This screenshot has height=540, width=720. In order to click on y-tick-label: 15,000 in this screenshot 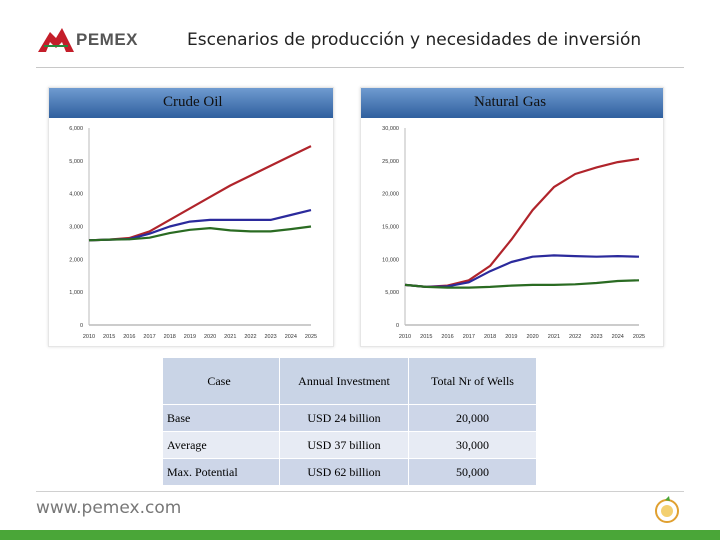, I will do `click(390, 228)`.